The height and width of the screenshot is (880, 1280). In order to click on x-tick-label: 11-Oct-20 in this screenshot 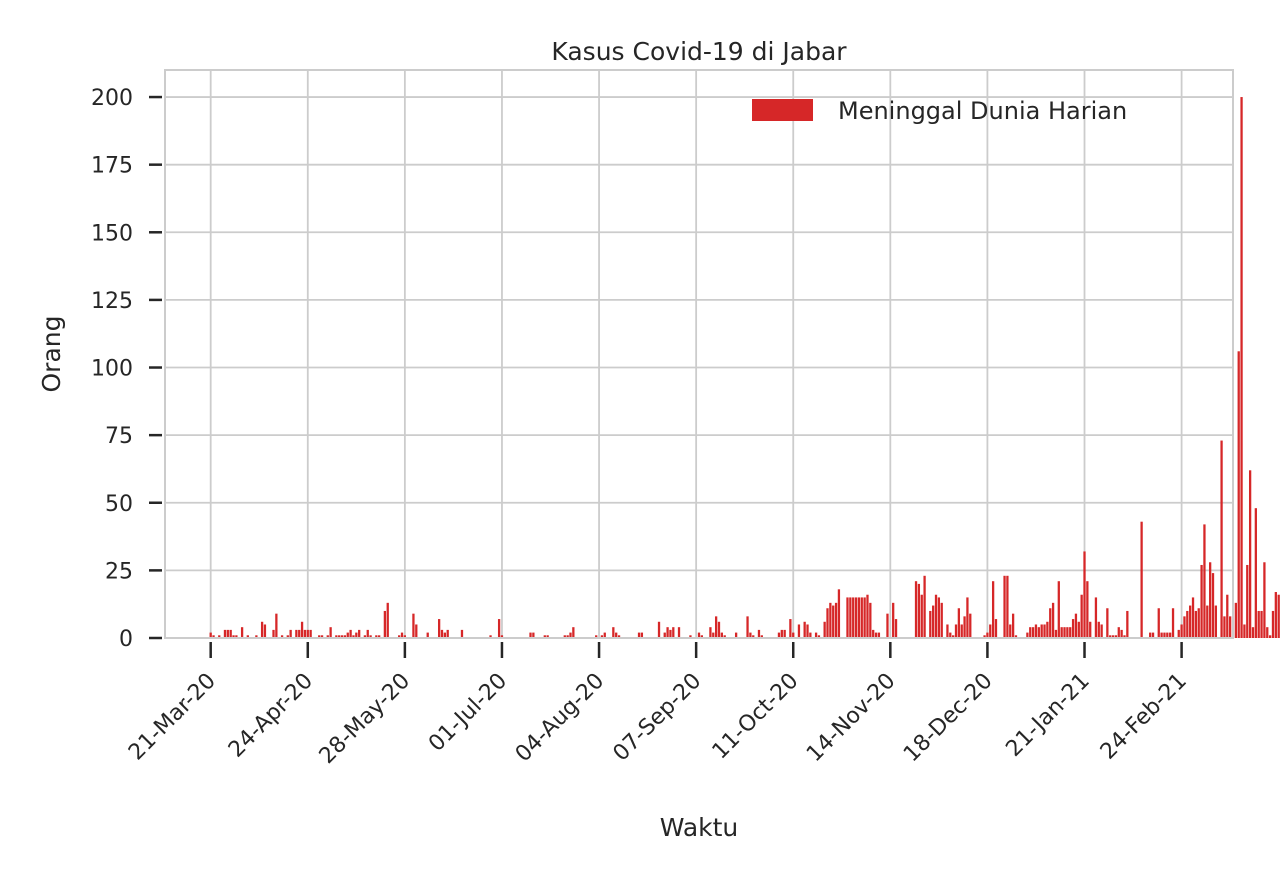, I will do `click(756, 717)`.